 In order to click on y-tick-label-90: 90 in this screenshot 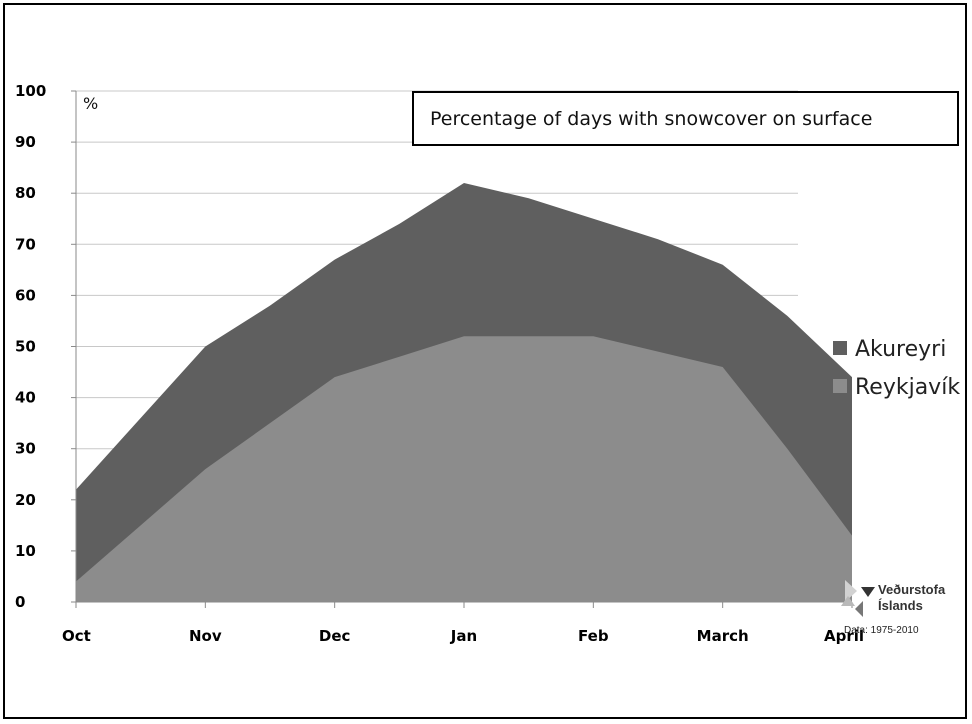, I will do `click(25, 142)`.